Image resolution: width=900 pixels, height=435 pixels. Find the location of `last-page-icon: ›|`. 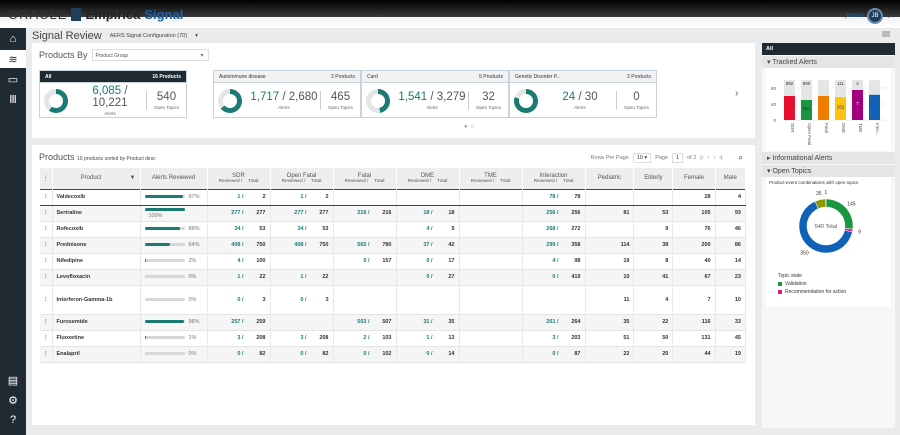

last-page-icon: ›| is located at coordinates (721, 158).